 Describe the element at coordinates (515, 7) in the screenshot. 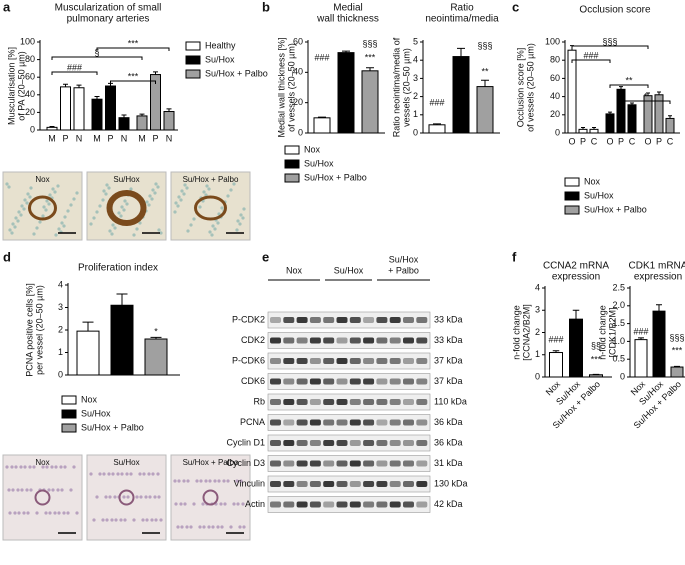

I see `panel-label: c` at that location.